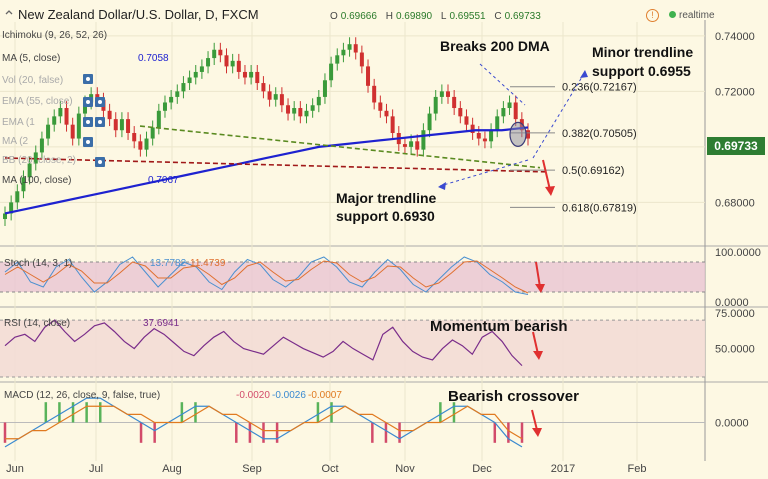  I want to click on x-tick-label: Feb, so click(637, 469).